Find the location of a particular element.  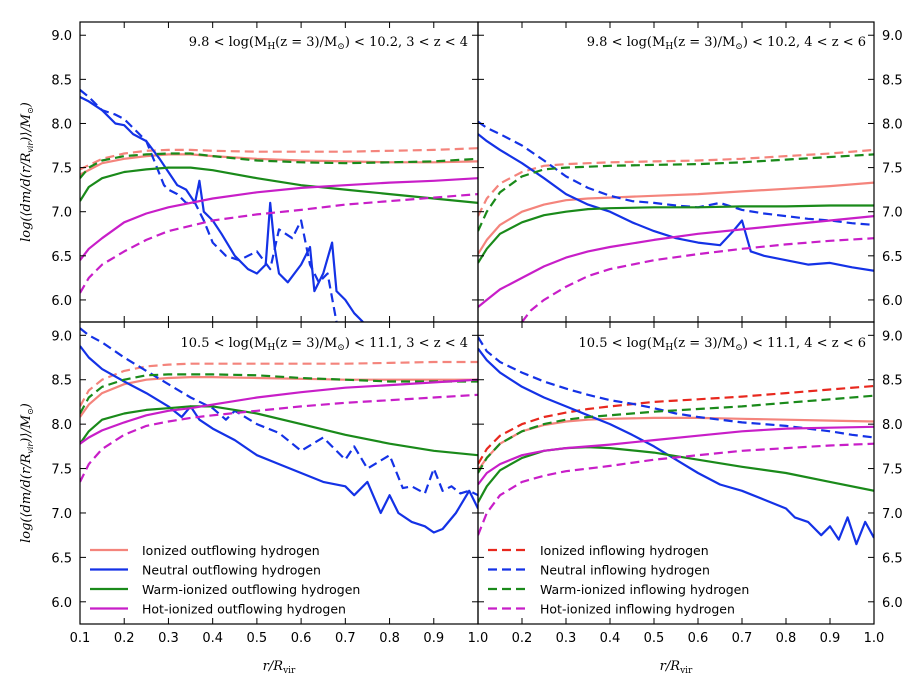

panel-top-right is located at coordinates (676, 221).